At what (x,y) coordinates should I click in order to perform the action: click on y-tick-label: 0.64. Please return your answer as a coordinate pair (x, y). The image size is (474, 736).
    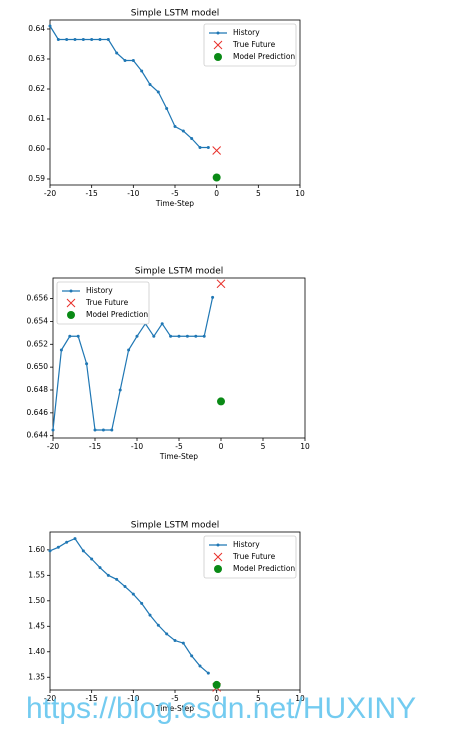
    Looking at the image, I should click on (36, 28).